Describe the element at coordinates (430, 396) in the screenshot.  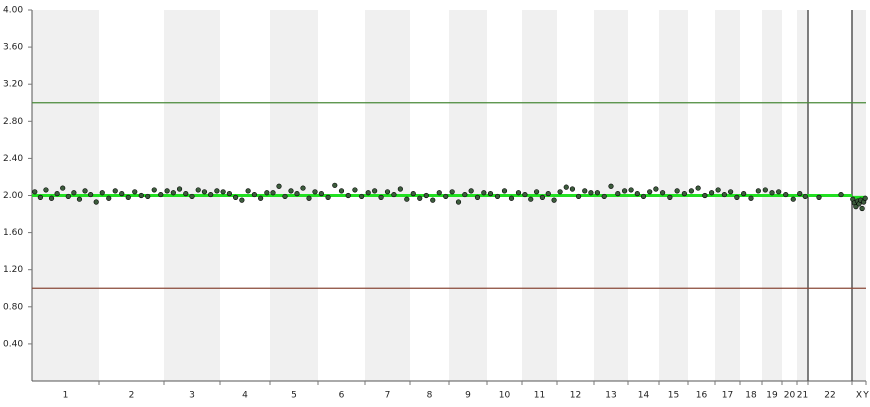
I see `x-tick-label: 8` at that location.